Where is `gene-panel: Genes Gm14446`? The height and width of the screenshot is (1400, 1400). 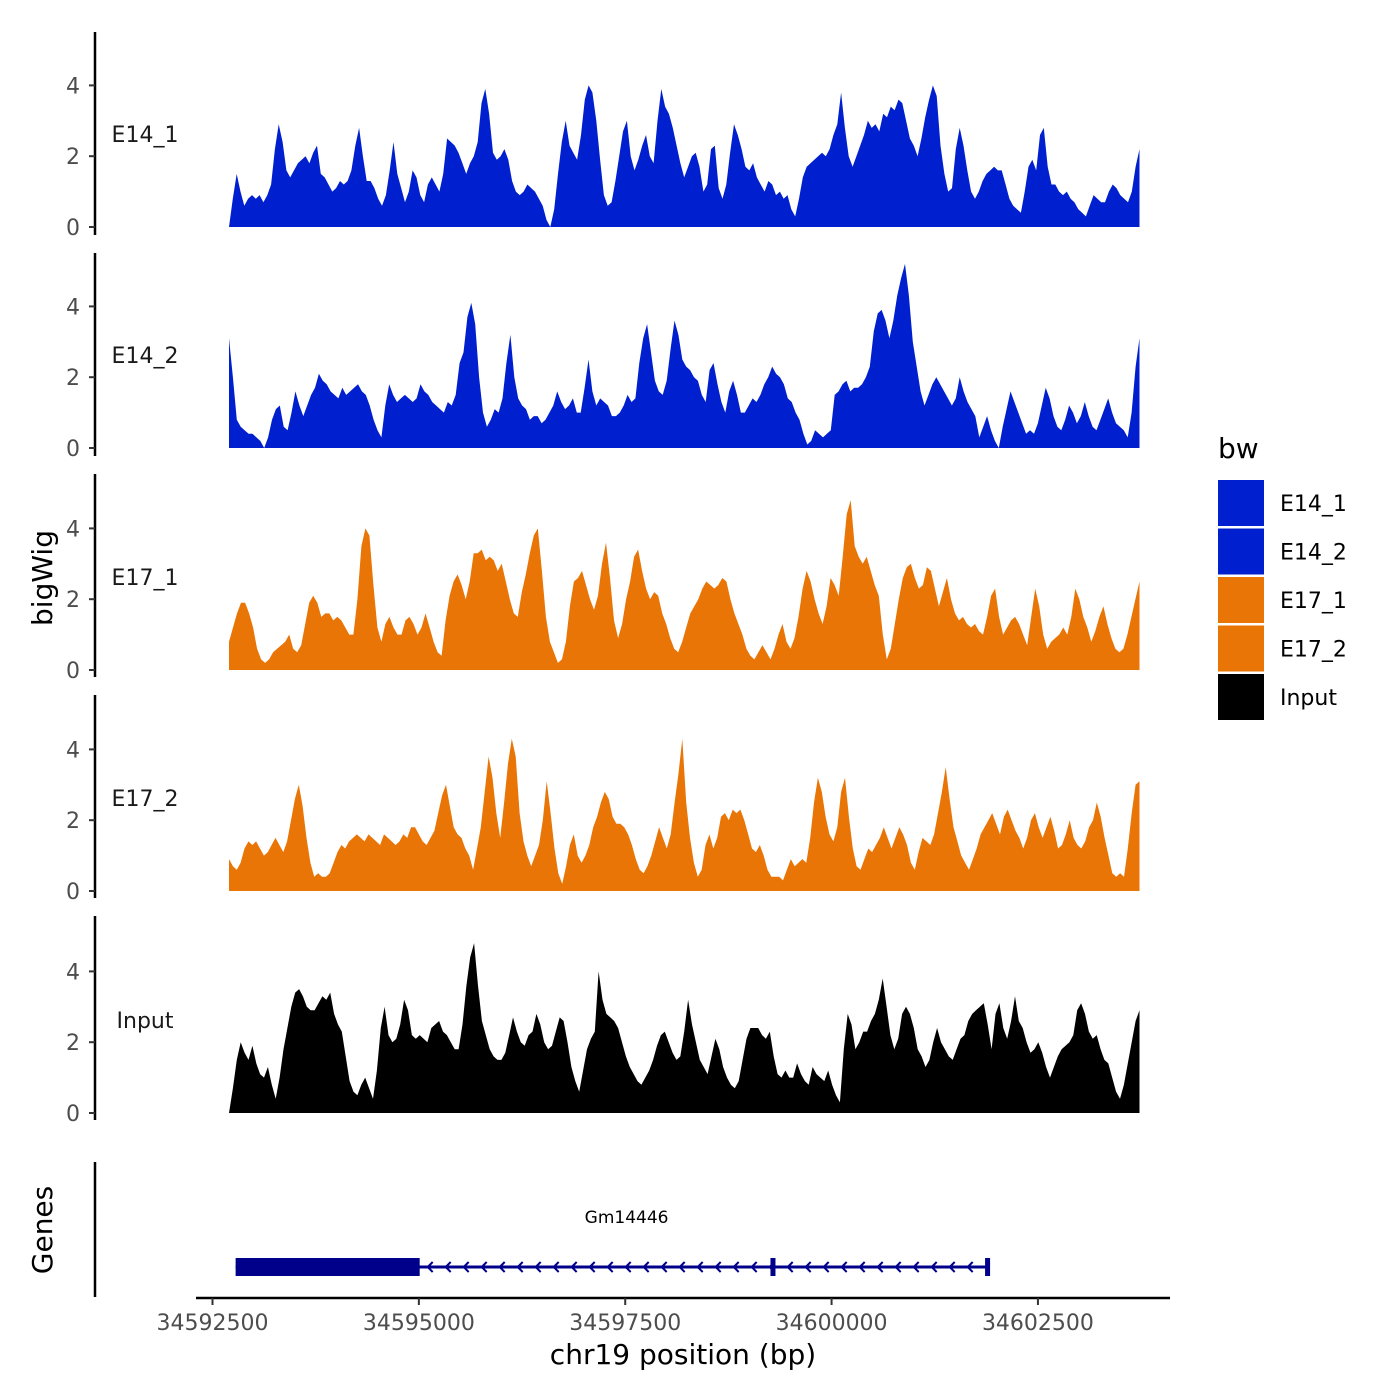
gene-panel: Genes Gm14446 is located at coordinates (508, 1229).